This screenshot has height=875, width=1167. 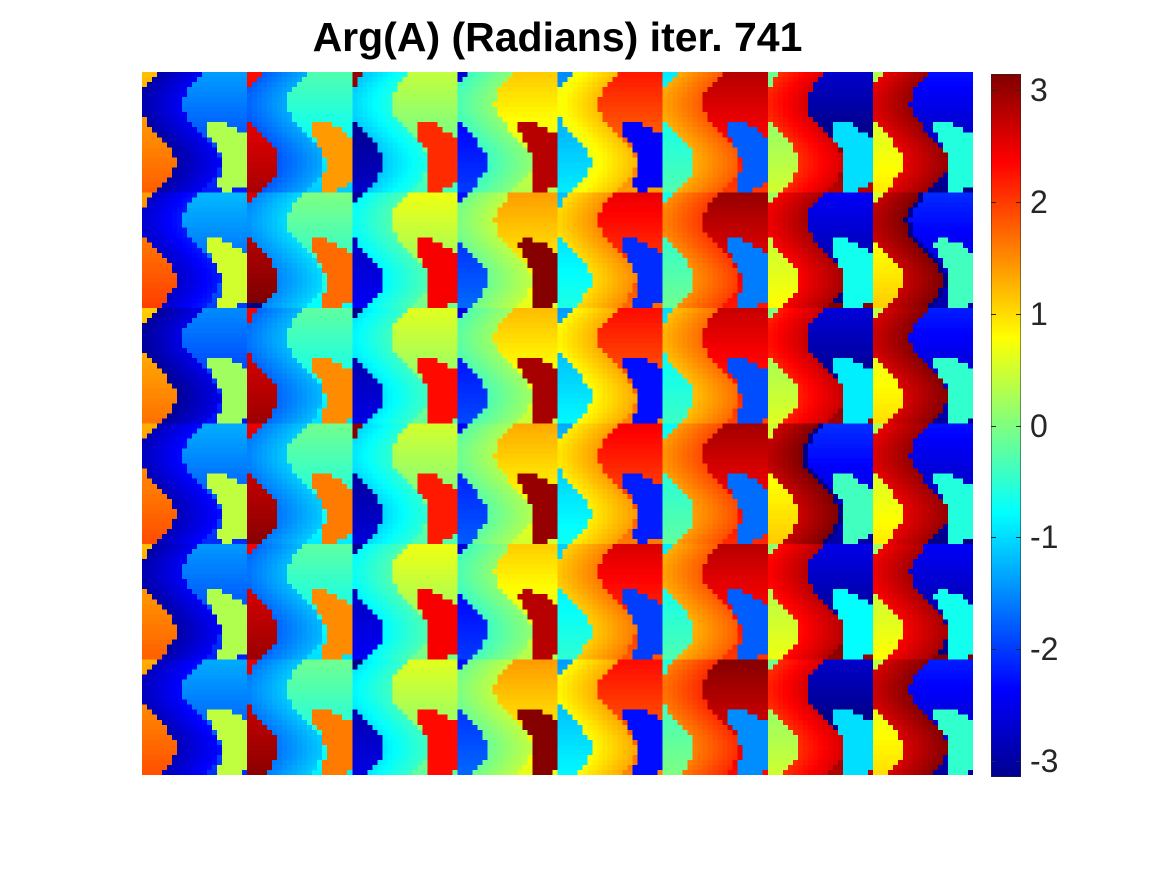 What do you see at coordinates (1039, 313) in the screenshot?
I see `colorbar-tick-label: 1` at bounding box center [1039, 313].